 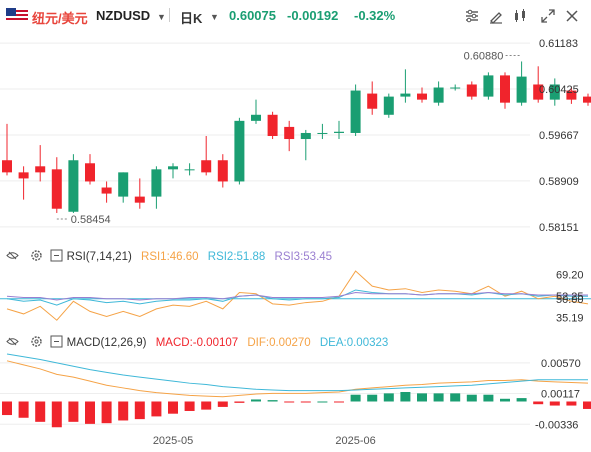 I want to click on y-tick-label: 0.60425, so click(x=559, y=90).